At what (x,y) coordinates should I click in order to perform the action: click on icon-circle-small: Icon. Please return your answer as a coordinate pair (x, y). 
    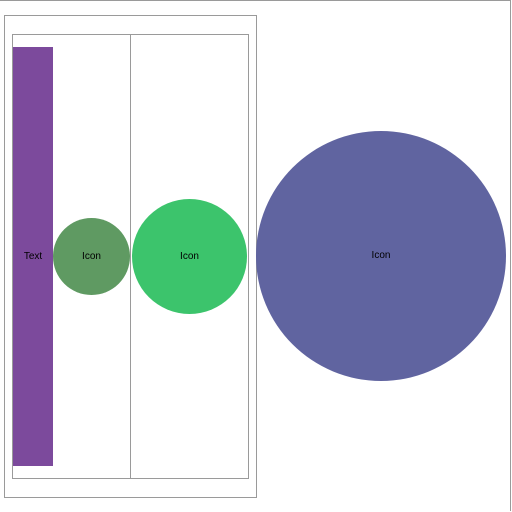
    Looking at the image, I should click on (91, 256).